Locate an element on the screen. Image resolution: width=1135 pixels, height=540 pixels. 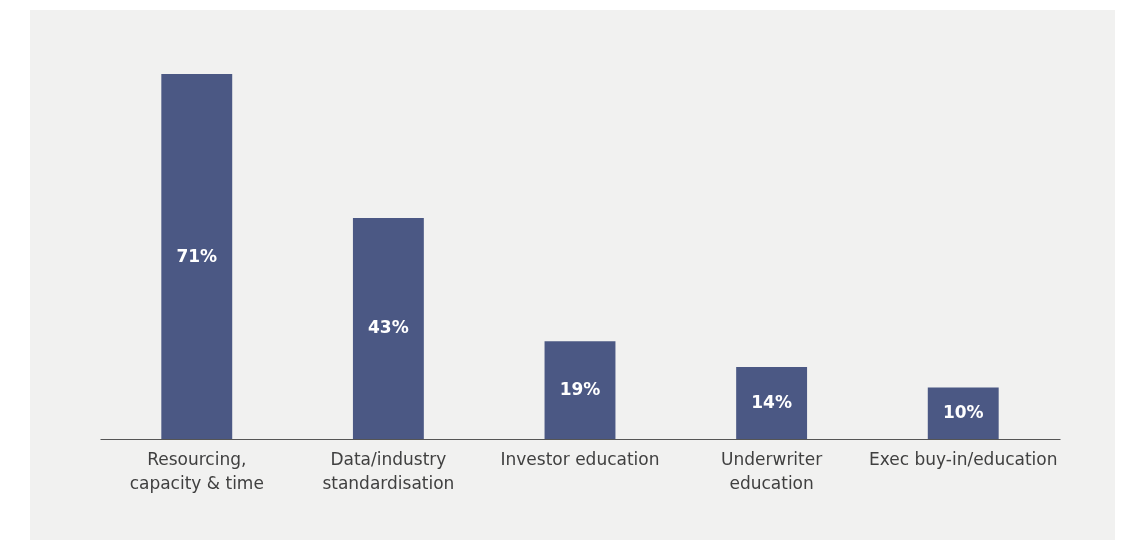
x-tick-label: Resourcing, capacity & time is located at coordinates (196, 470).